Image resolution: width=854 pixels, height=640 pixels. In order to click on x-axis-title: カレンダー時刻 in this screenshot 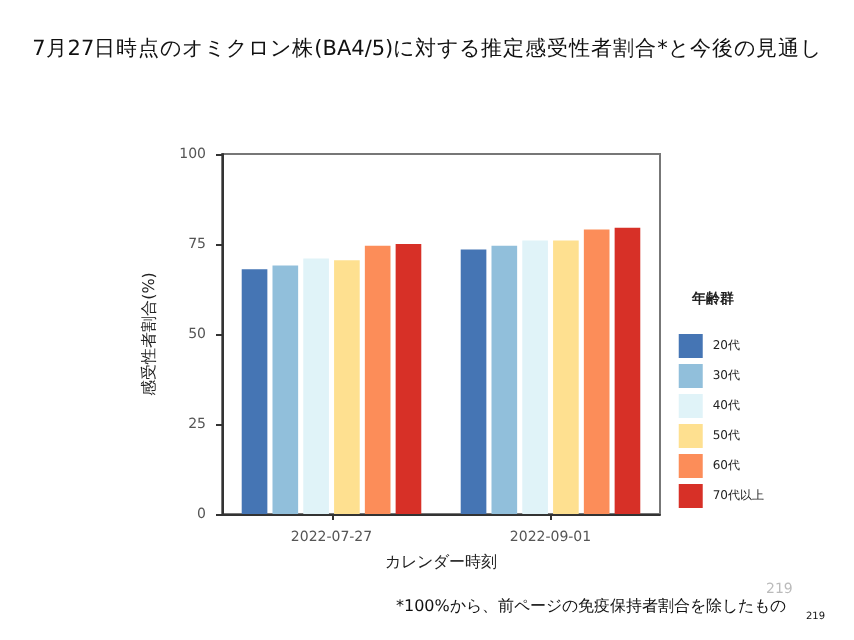, I will do `click(441, 561)`.